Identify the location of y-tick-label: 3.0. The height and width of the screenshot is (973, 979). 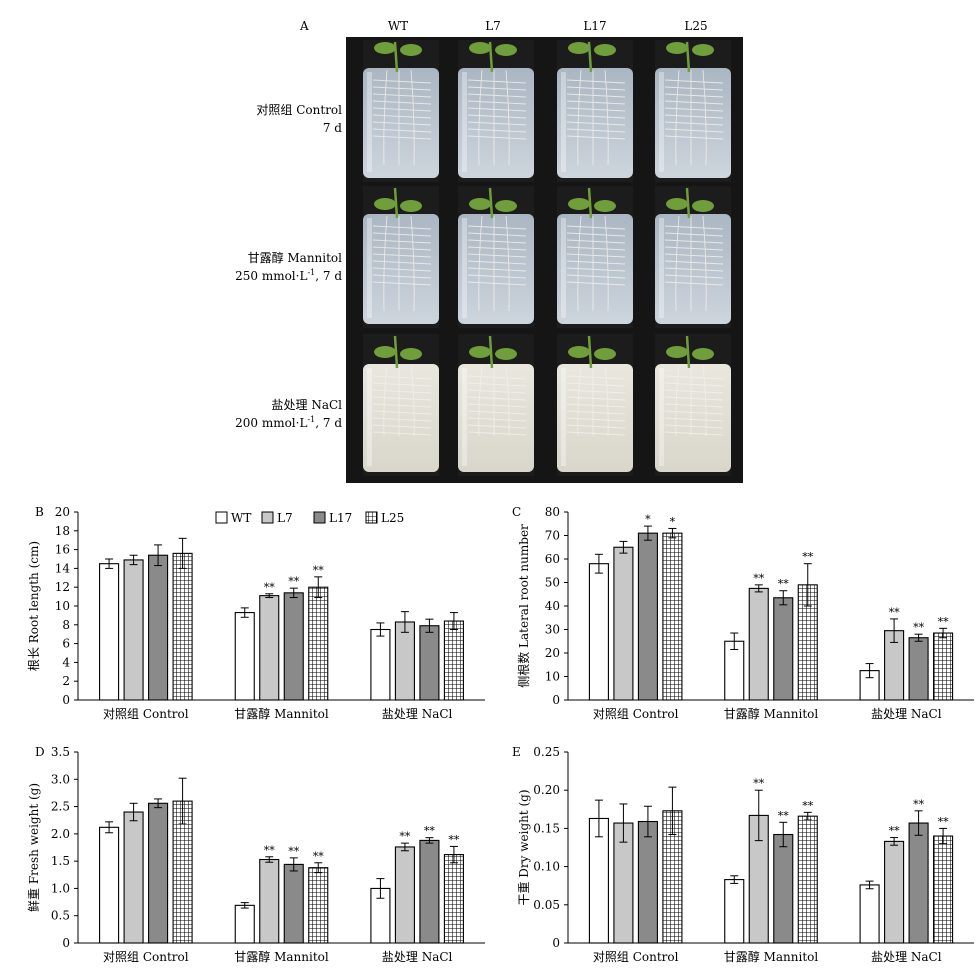
(60, 779).